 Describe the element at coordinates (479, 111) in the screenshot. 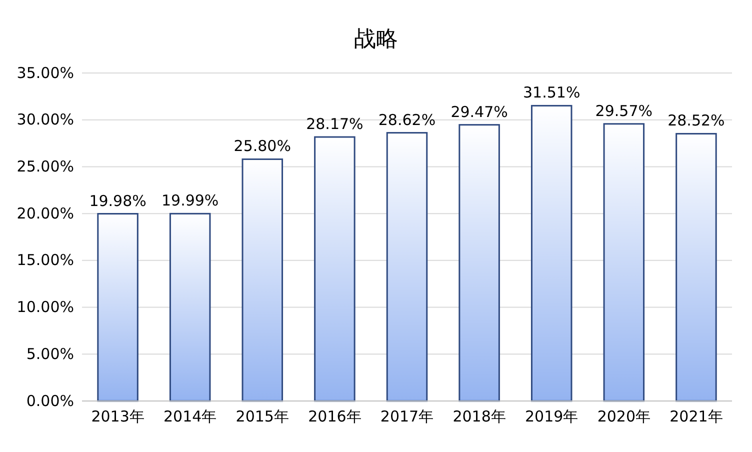

I see `text: 29.47%` at that location.